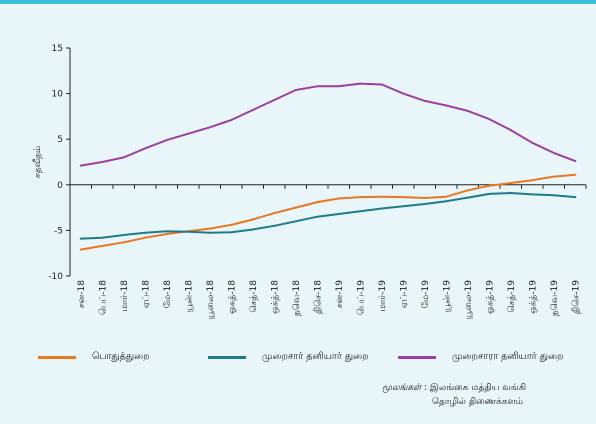  I want to click on x-tick-label-21: ஒக்த்-19, so click(533, 297).